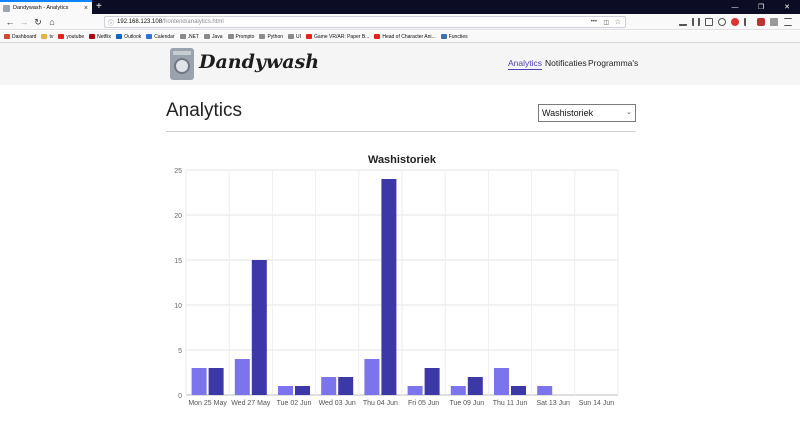  Describe the element at coordinates (51, 36) in the screenshot. I see `bookmark-label: tv` at that location.